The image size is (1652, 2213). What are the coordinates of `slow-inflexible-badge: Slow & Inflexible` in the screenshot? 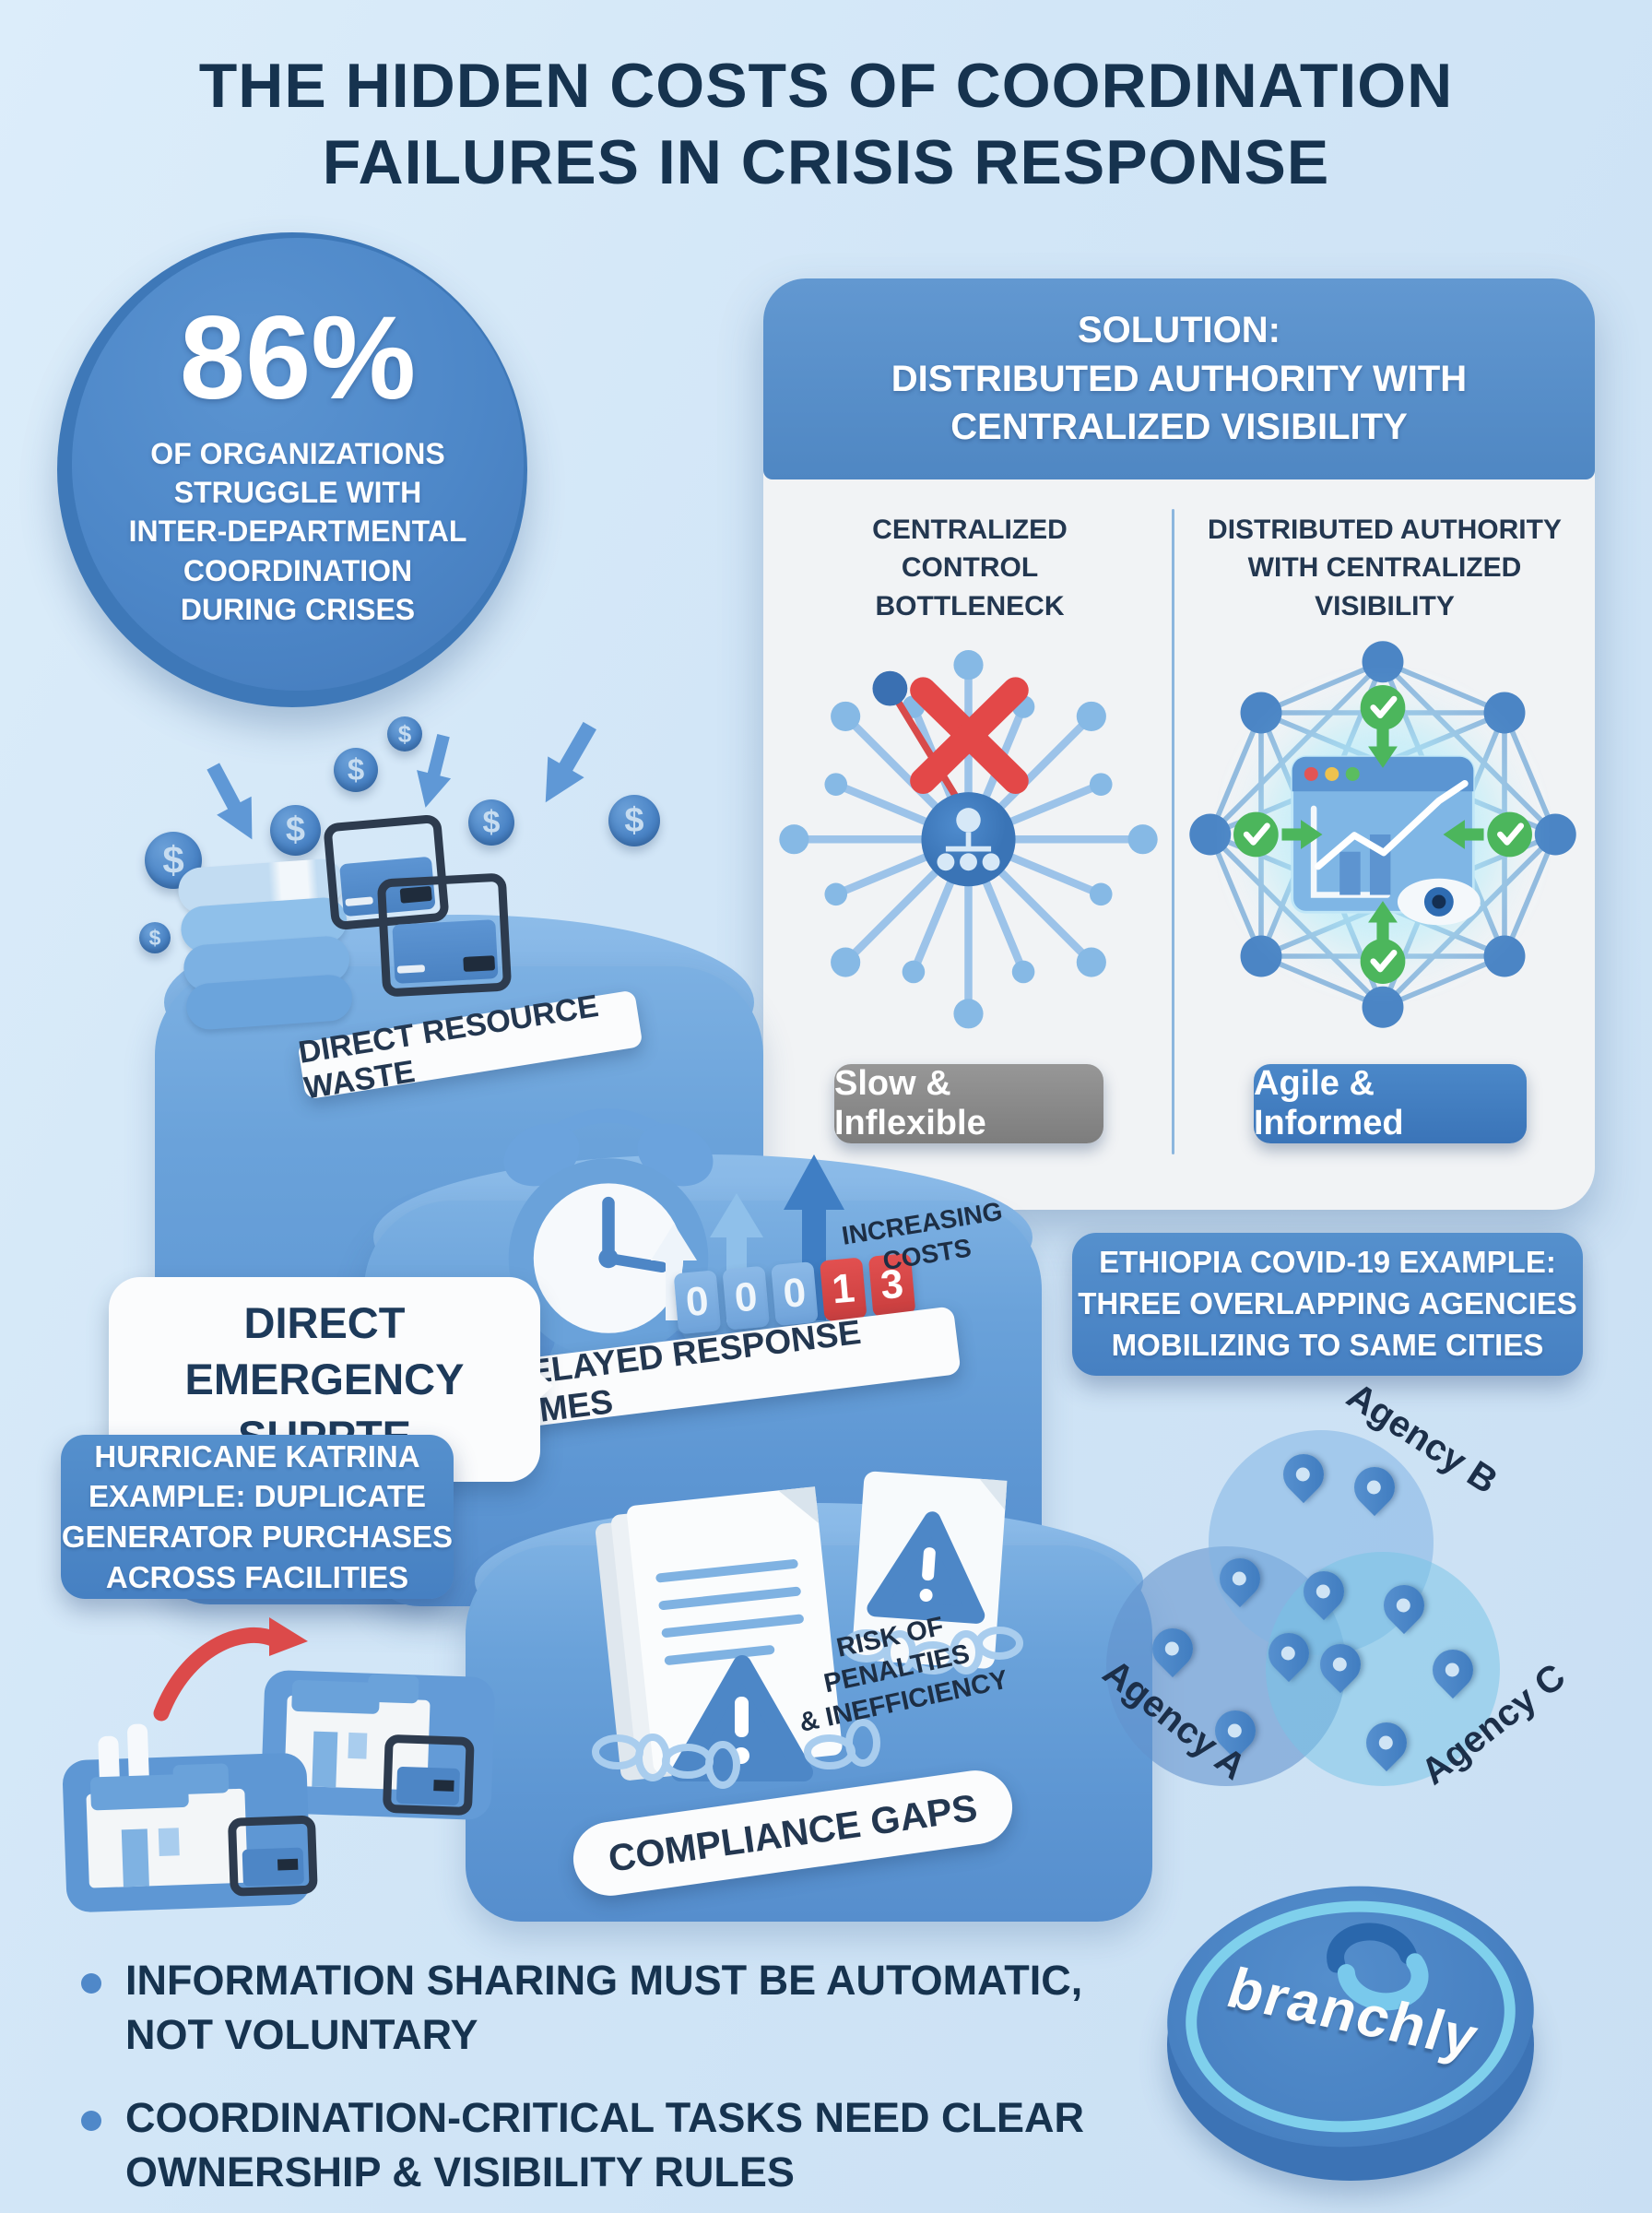 It's located at (968, 1103).